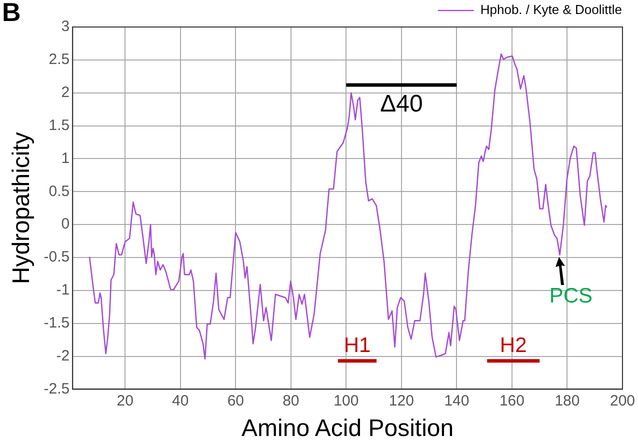 The height and width of the screenshot is (446, 638). What do you see at coordinates (511, 401) in the screenshot?
I see `x-tick-label: 160` at bounding box center [511, 401].